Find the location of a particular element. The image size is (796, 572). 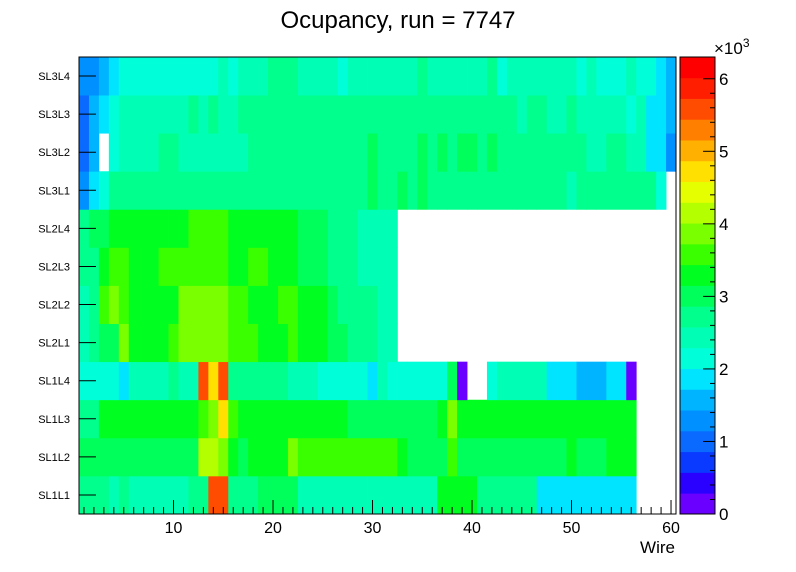

x-tick-label: 20 is located at coordinates (273, 528).